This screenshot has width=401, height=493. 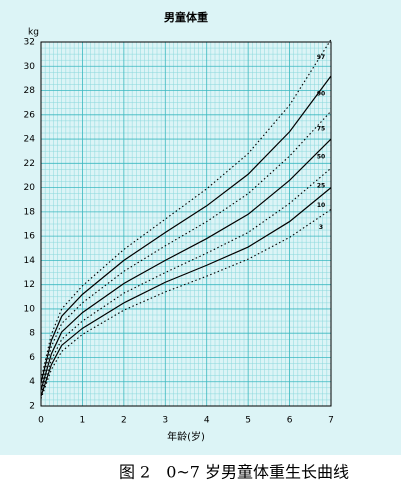 I want to click on y-tick-label: 32, so click(x=29, y=43).